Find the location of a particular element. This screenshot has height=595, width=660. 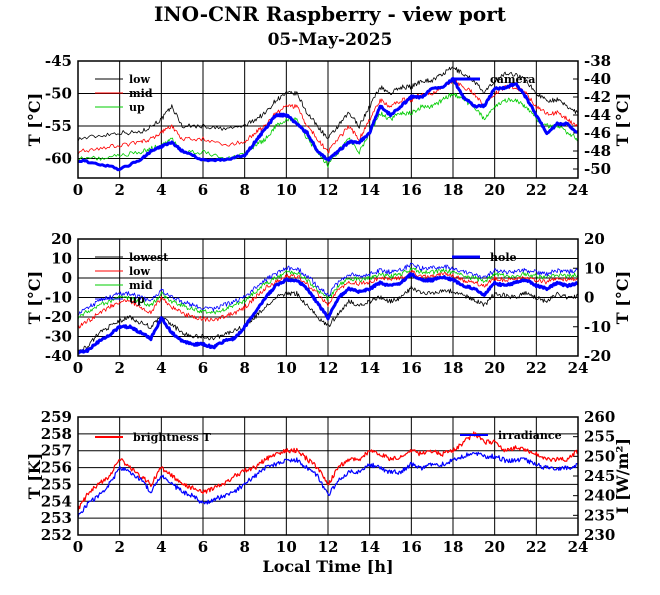

y-tick-left: -20 is located at coordinates (58, 317).